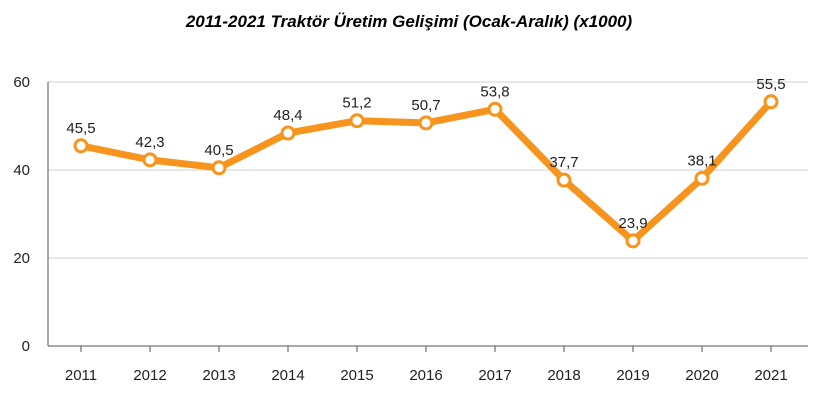 The image size is (818, 401). What do you see at coordinates (356, 103) in the screenshot?
I see `data-label-2015: 51,2` at bounding box center [356, 103].